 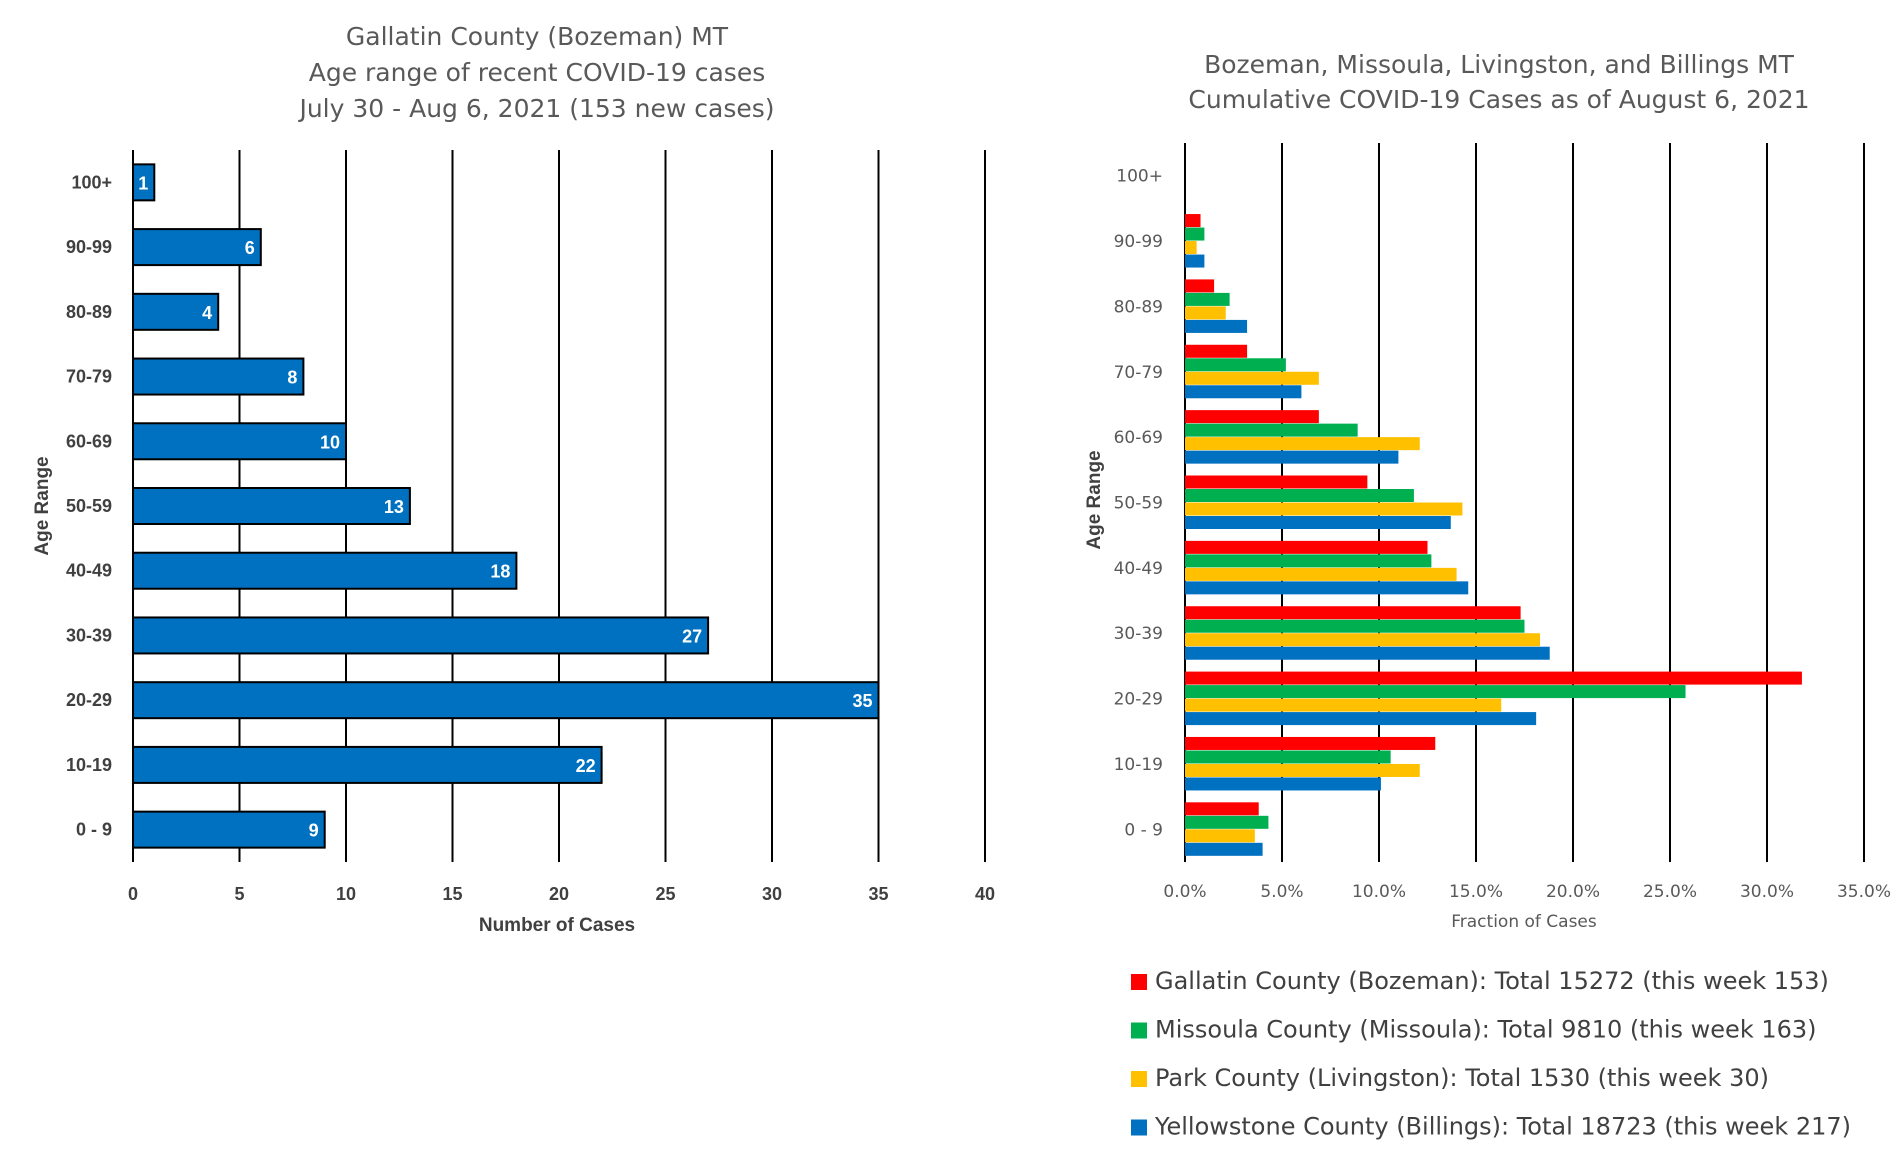 I want to click on chart2-category-label: 70-79, so click(x=1138, y=373).